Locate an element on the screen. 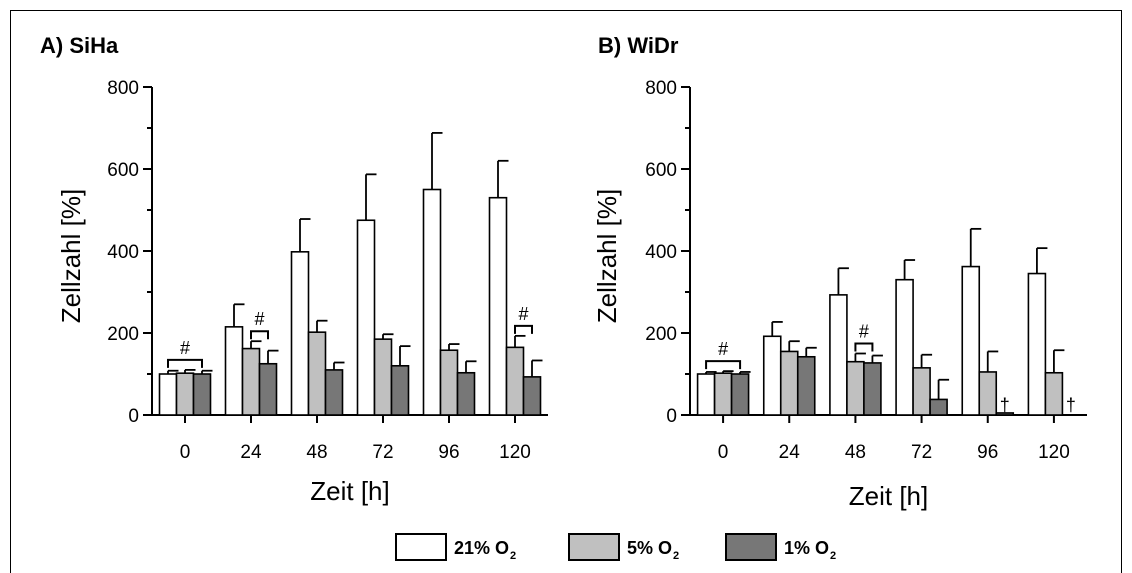 Image resolution: width=1132 pixels, height=573 pixels. legend-label: 1% O2 is located at coordinates (810, 550).